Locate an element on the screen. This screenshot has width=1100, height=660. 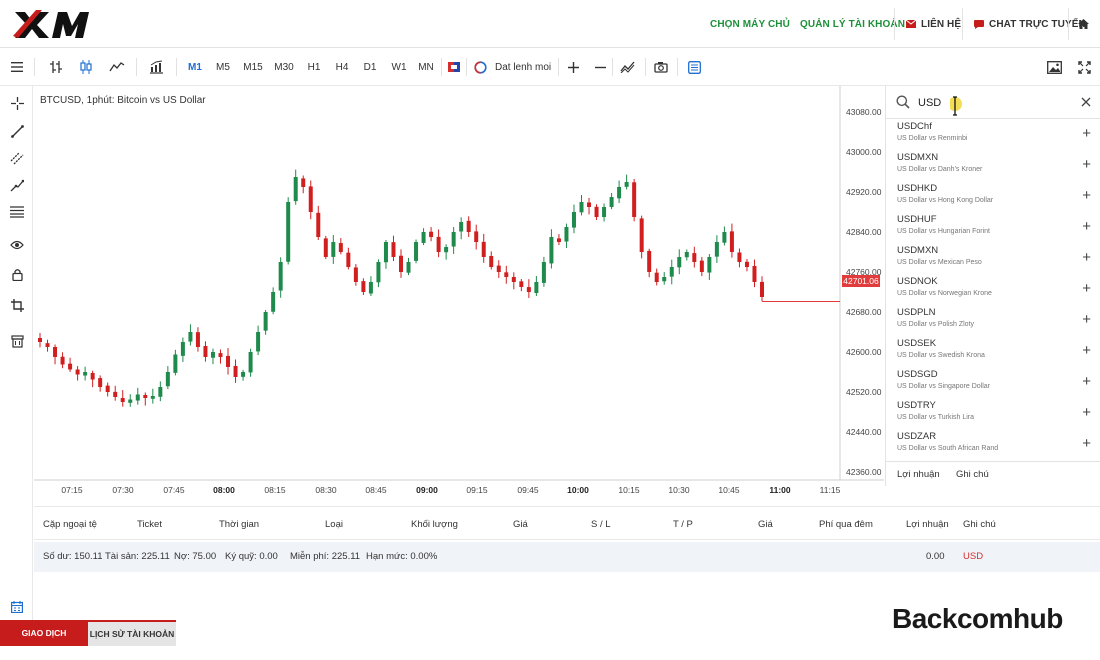
symbol-row: USDNOK US Dollar vs Norwegian Krone + is located at coordinates (993, 290).